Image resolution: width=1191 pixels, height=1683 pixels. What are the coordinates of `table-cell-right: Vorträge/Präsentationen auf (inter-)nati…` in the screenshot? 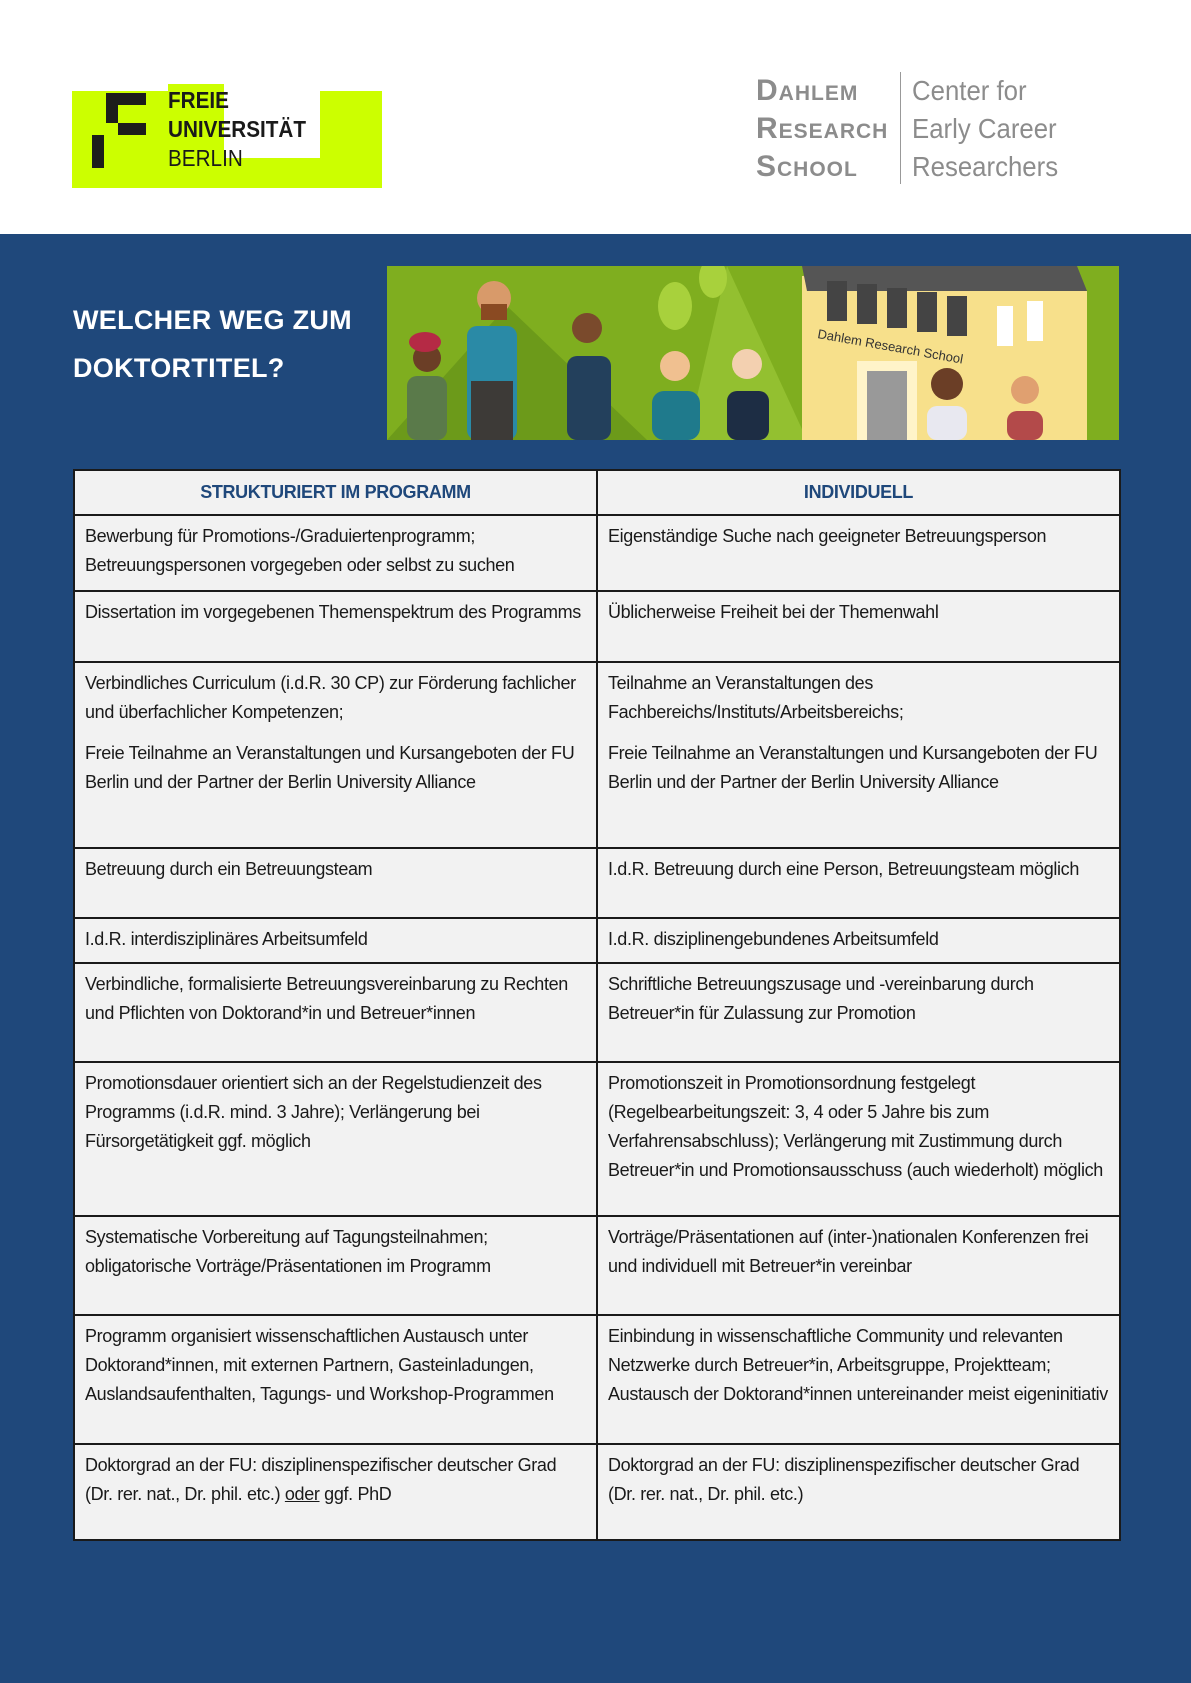 It's located at (858, 1265).